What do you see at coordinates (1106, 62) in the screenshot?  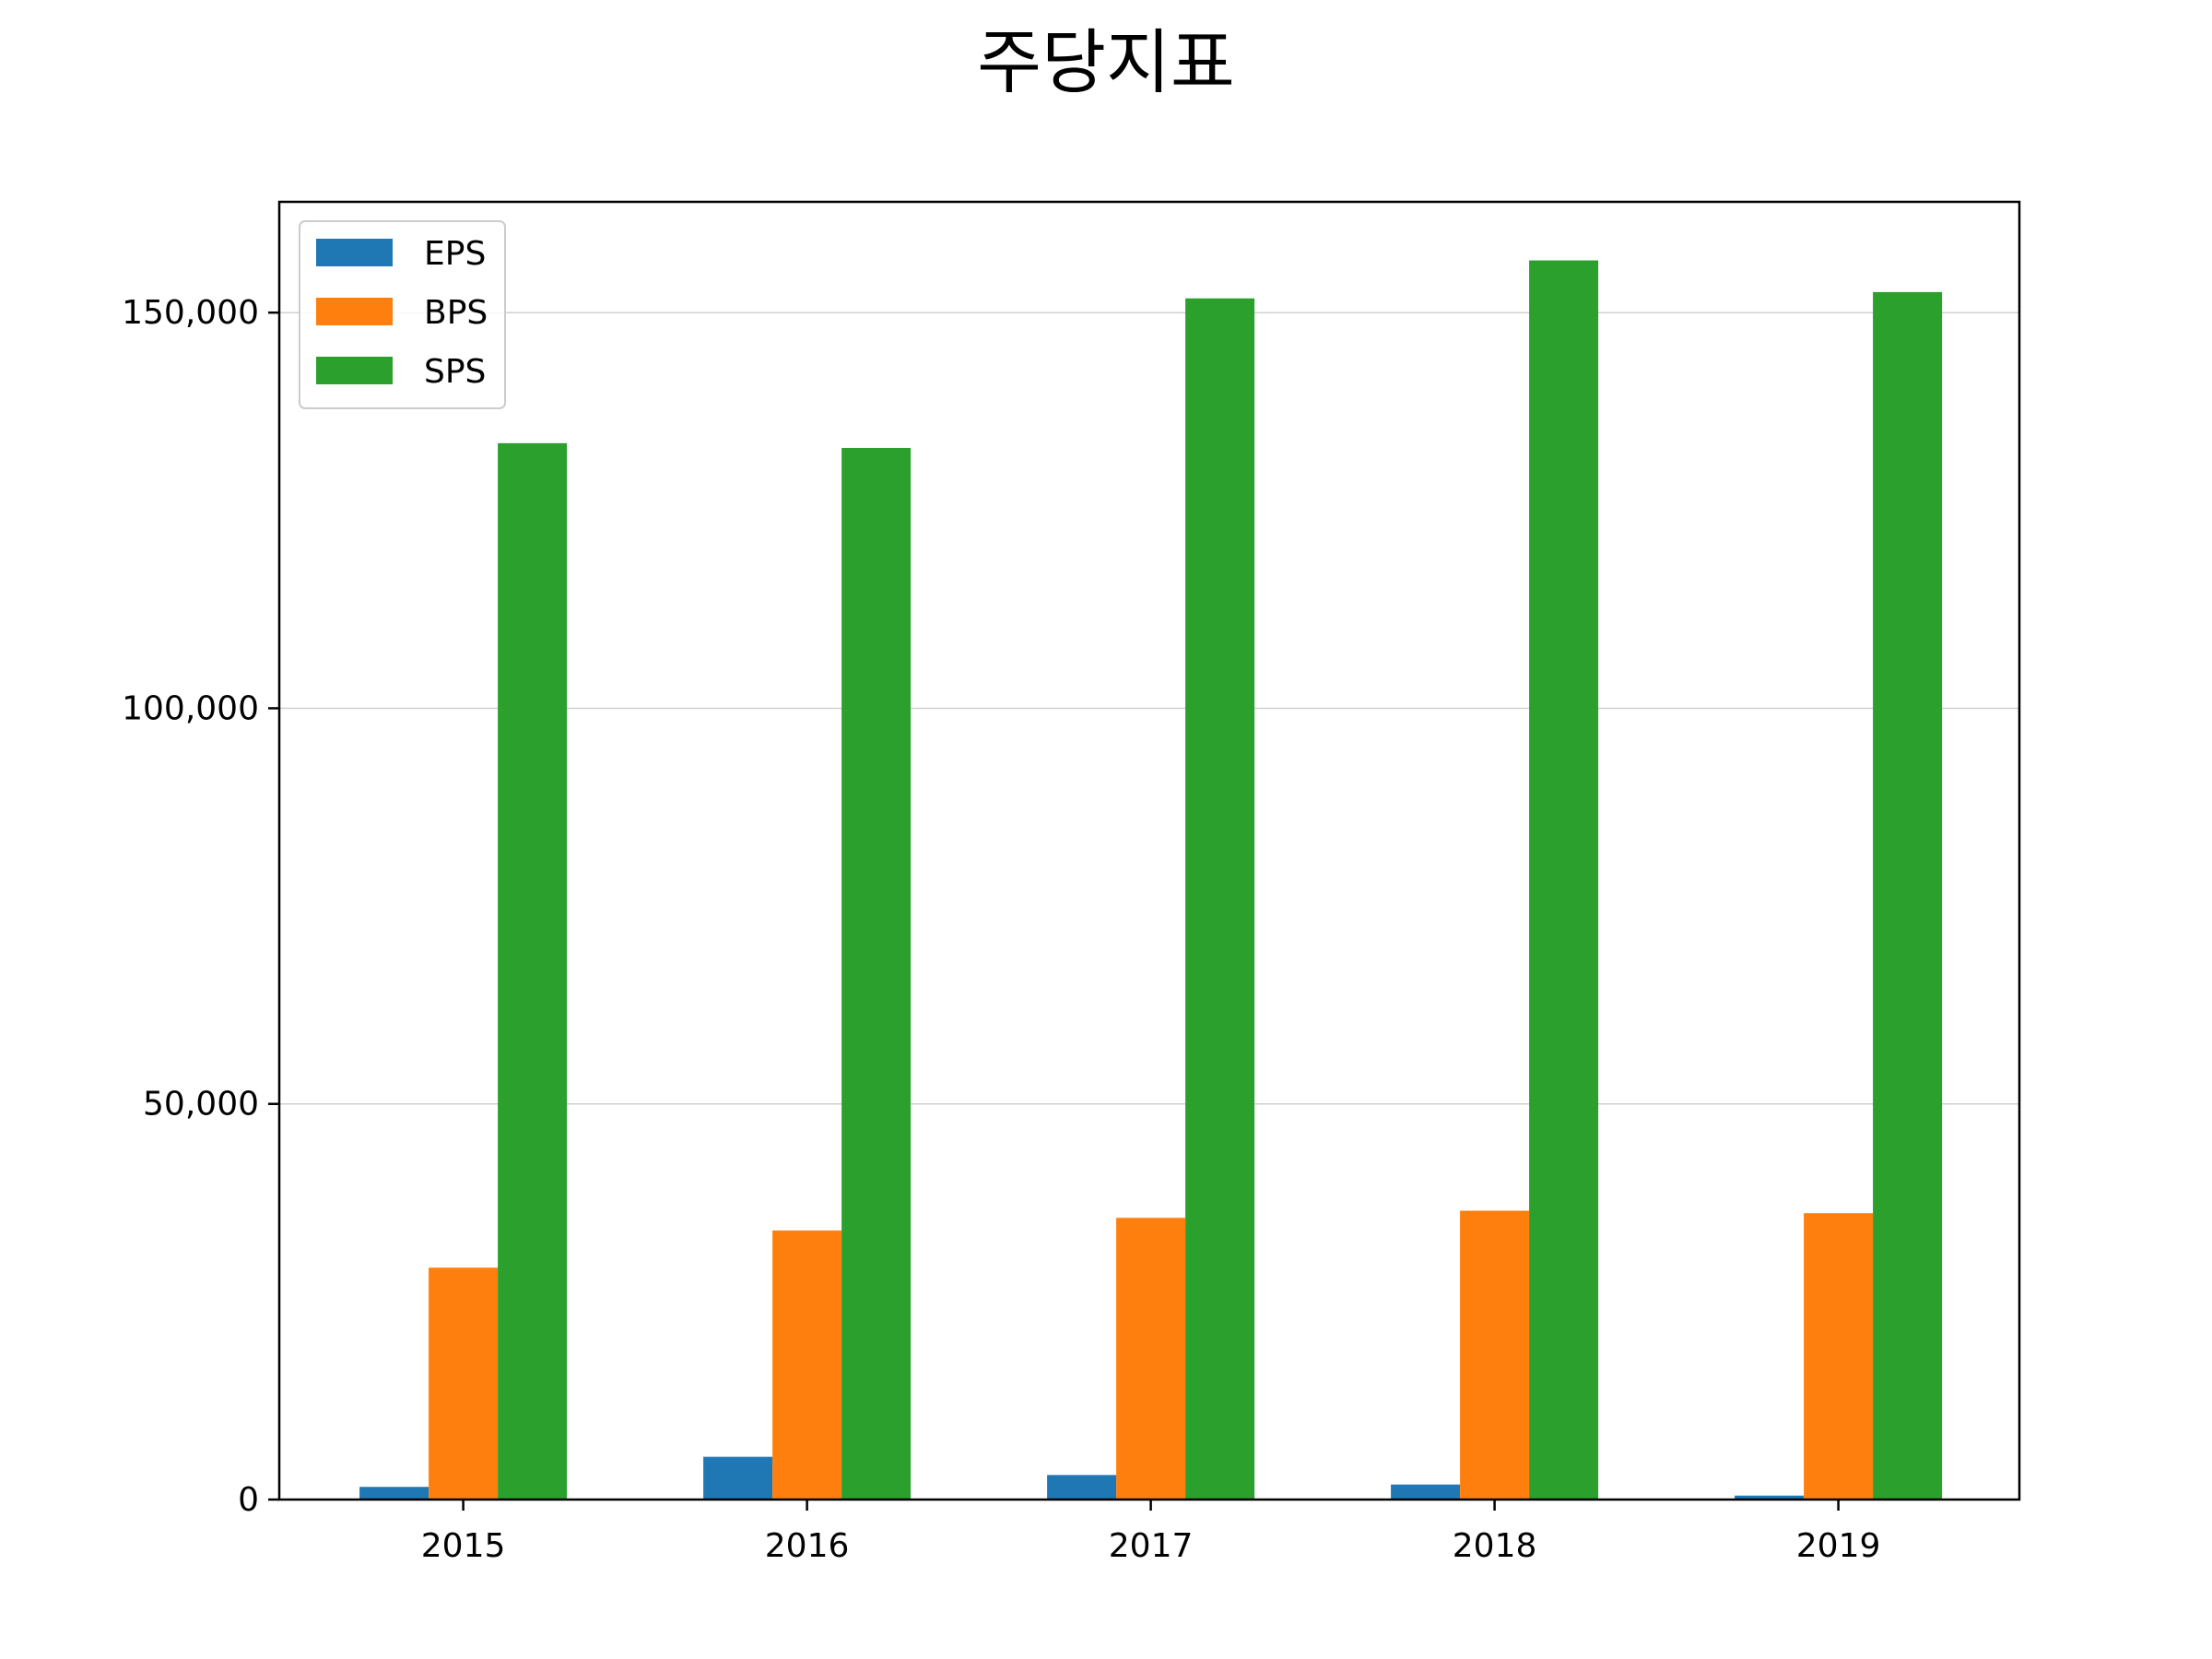 I see `chart-title: 주당지표` at bounding box center [1106, 62].